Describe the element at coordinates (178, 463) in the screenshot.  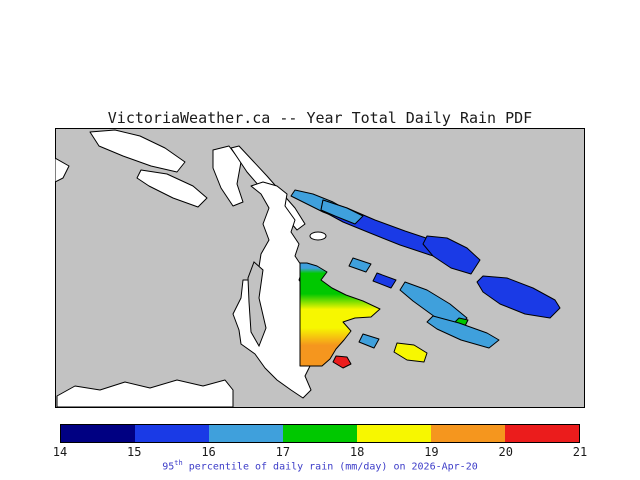
I see `caption-superscript: th` at that location.